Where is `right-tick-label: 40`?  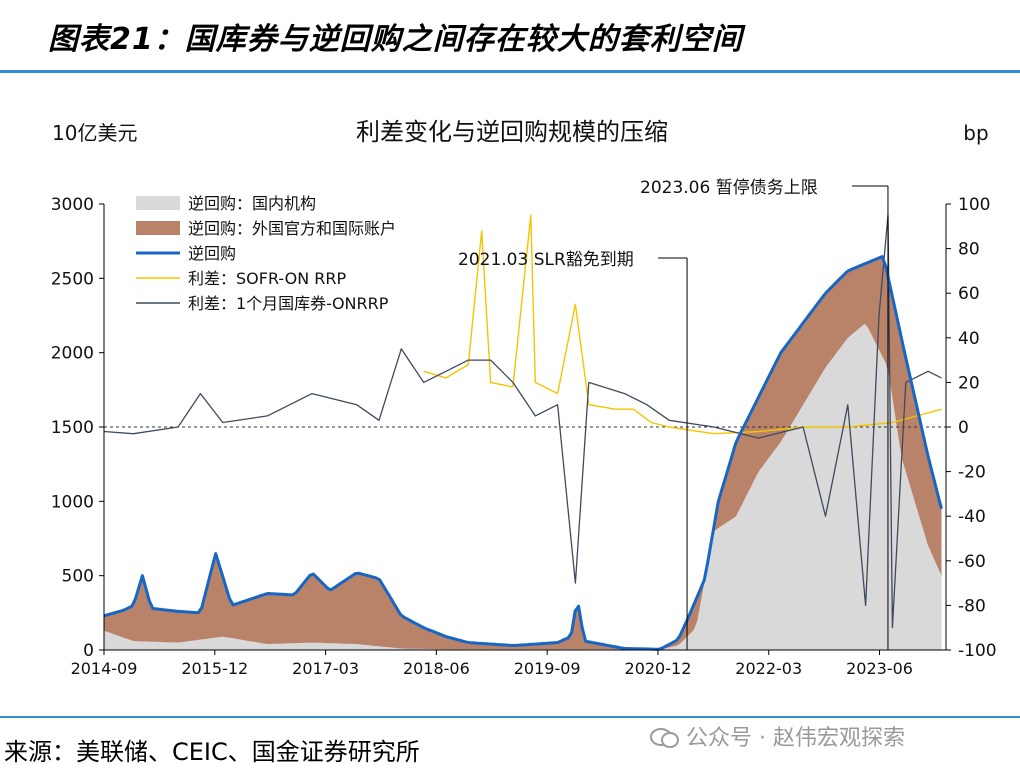
right-tick-label: 40 is located at coordinates (969, 339).